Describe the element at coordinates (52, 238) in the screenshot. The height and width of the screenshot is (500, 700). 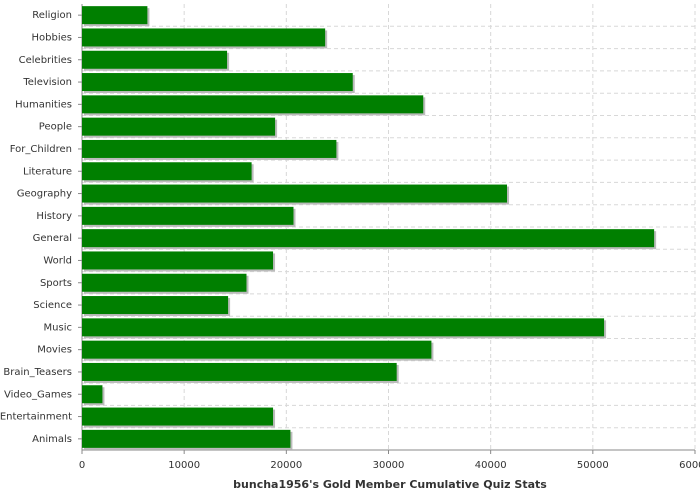
I see `y-tick-label: General` at that location.